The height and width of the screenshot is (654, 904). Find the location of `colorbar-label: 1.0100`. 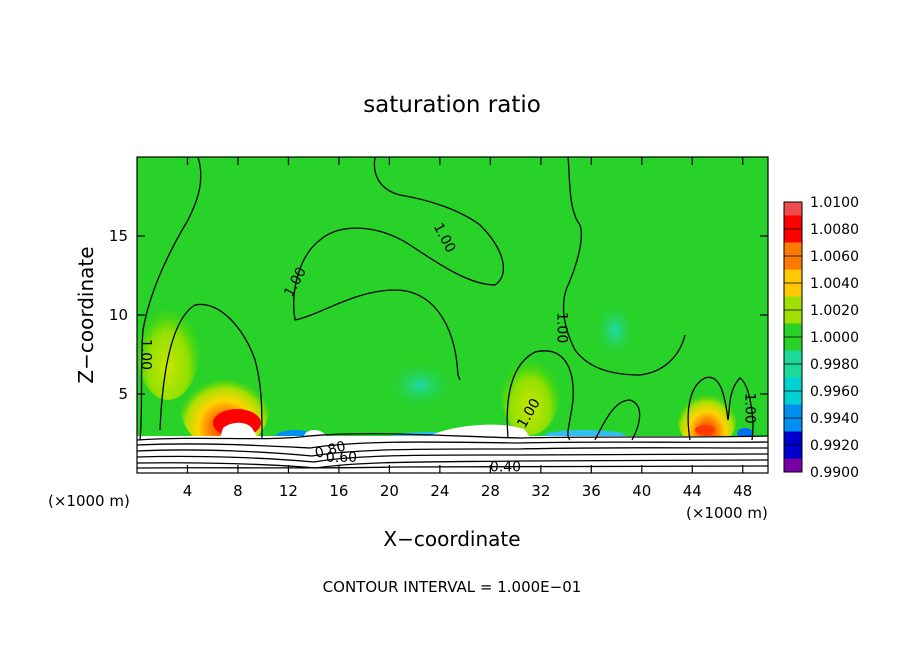

colorbar-label: 1.0100 is located at coordinates (834, 203).